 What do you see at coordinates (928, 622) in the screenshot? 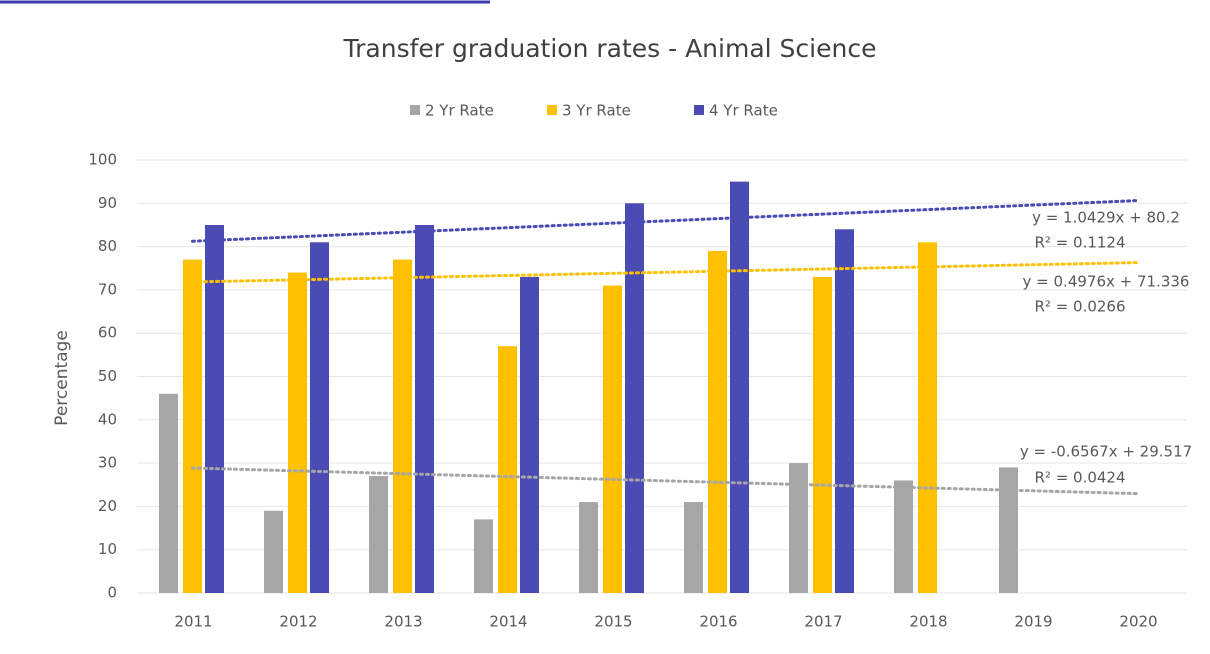
I see `x-tick-label: 2018` at bounding box center [928, 622].